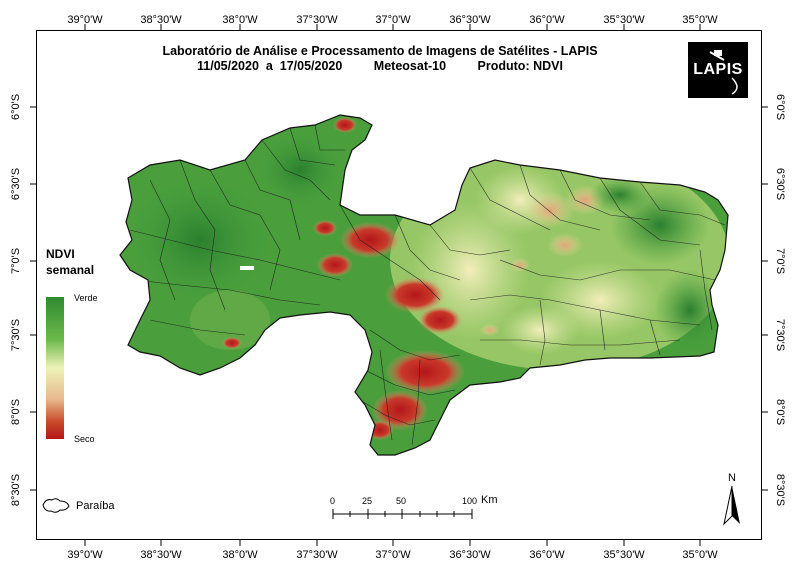 The image size is (800, 578). Describe the element at coordinates (95, 506) in the screenshot. I see `inset-label: Paraíba` at that location.